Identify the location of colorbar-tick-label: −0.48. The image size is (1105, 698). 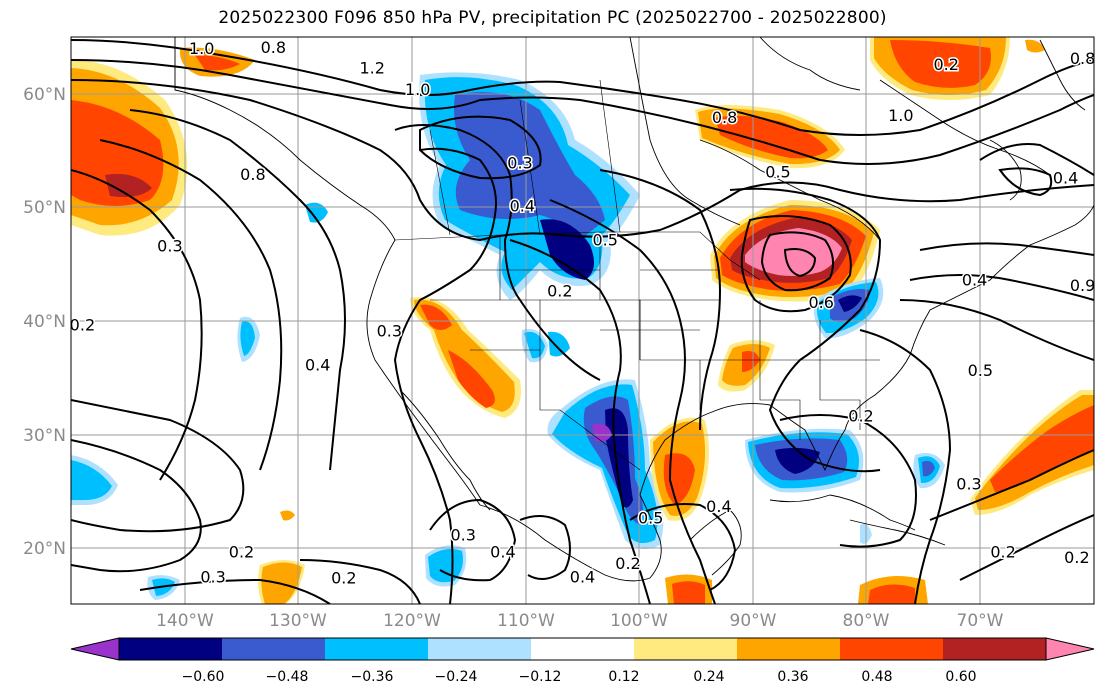
(287, 677).